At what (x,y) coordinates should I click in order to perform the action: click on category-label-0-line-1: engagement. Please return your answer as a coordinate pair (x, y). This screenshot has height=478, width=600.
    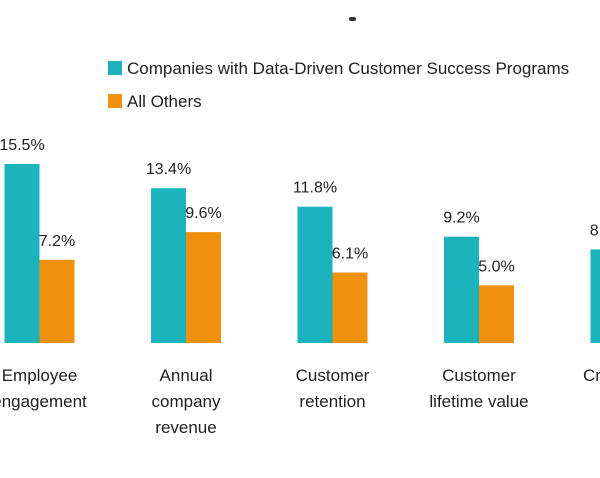
    Looking at the image, I should click on (43, 401).